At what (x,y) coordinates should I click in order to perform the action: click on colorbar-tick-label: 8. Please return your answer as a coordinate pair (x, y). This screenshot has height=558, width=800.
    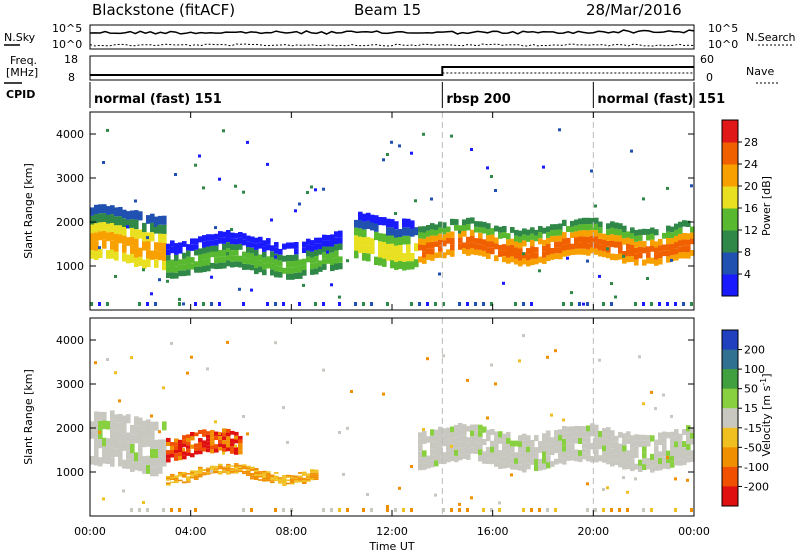
    Looking at the image, I should click on (747, 252).